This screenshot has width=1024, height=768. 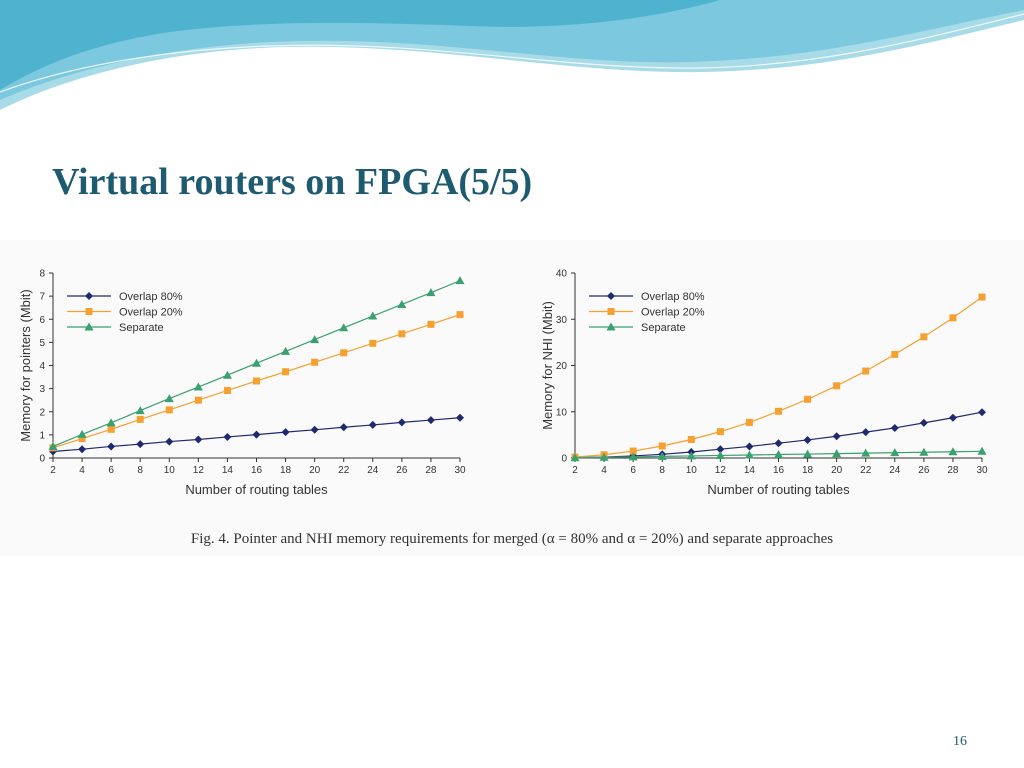 I want to click on series-line, so click(x=778, y=377).